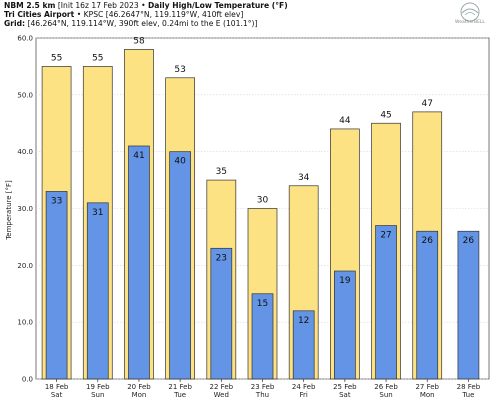  I want to click on high-value-label: 47, so click(427, 104).